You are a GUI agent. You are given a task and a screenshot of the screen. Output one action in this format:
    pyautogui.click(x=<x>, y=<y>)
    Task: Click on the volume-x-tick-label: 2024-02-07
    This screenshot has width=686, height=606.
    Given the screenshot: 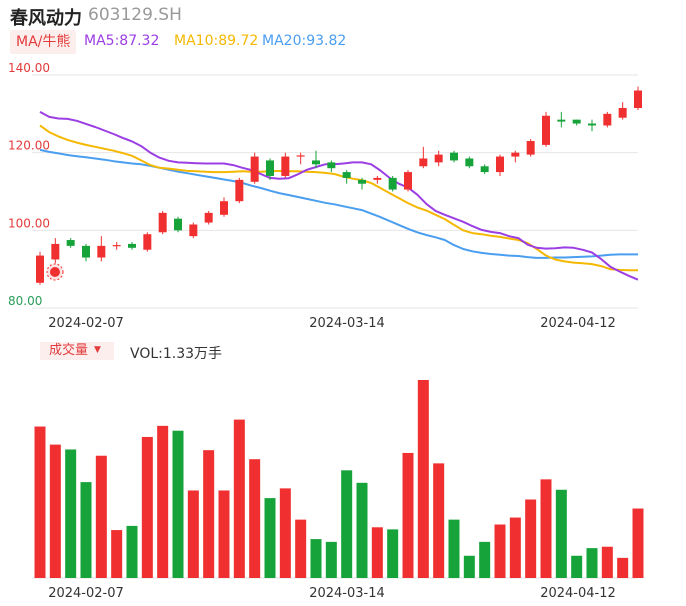 What is the action you would take?
    pyautogui.click(x=86, y=593)
    